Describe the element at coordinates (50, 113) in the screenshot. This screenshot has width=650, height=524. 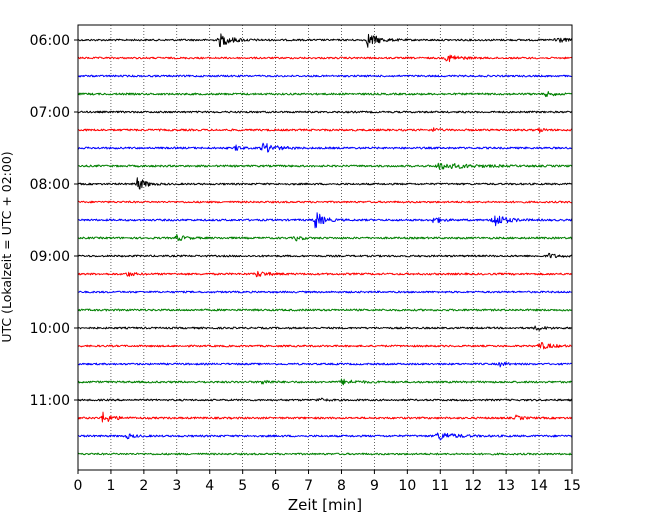
I see `y-tick-label-0700: 07:00` at that location.